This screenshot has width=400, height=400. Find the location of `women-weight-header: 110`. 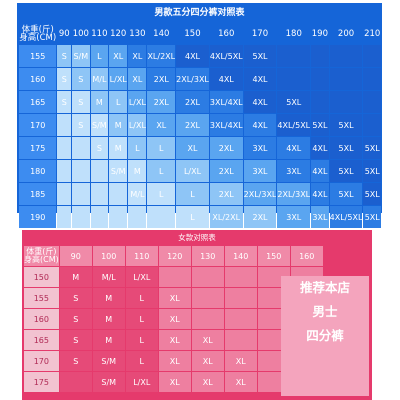

women-weight-header: 110 is located at coordinates (141, 256).